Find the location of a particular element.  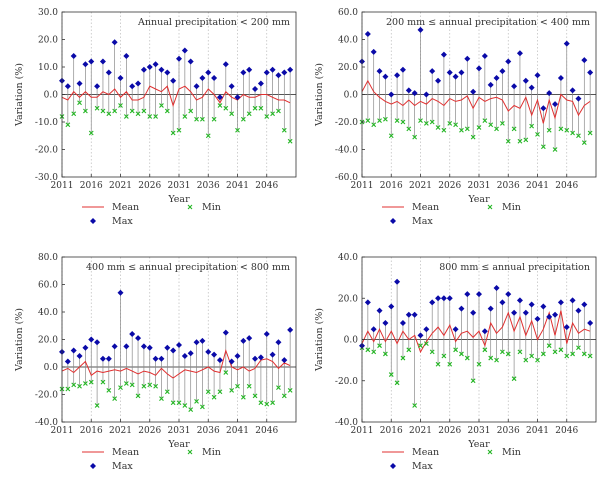

chart-title: 800 mm ≤ annual precipitation is located at coordinates (514, 267).